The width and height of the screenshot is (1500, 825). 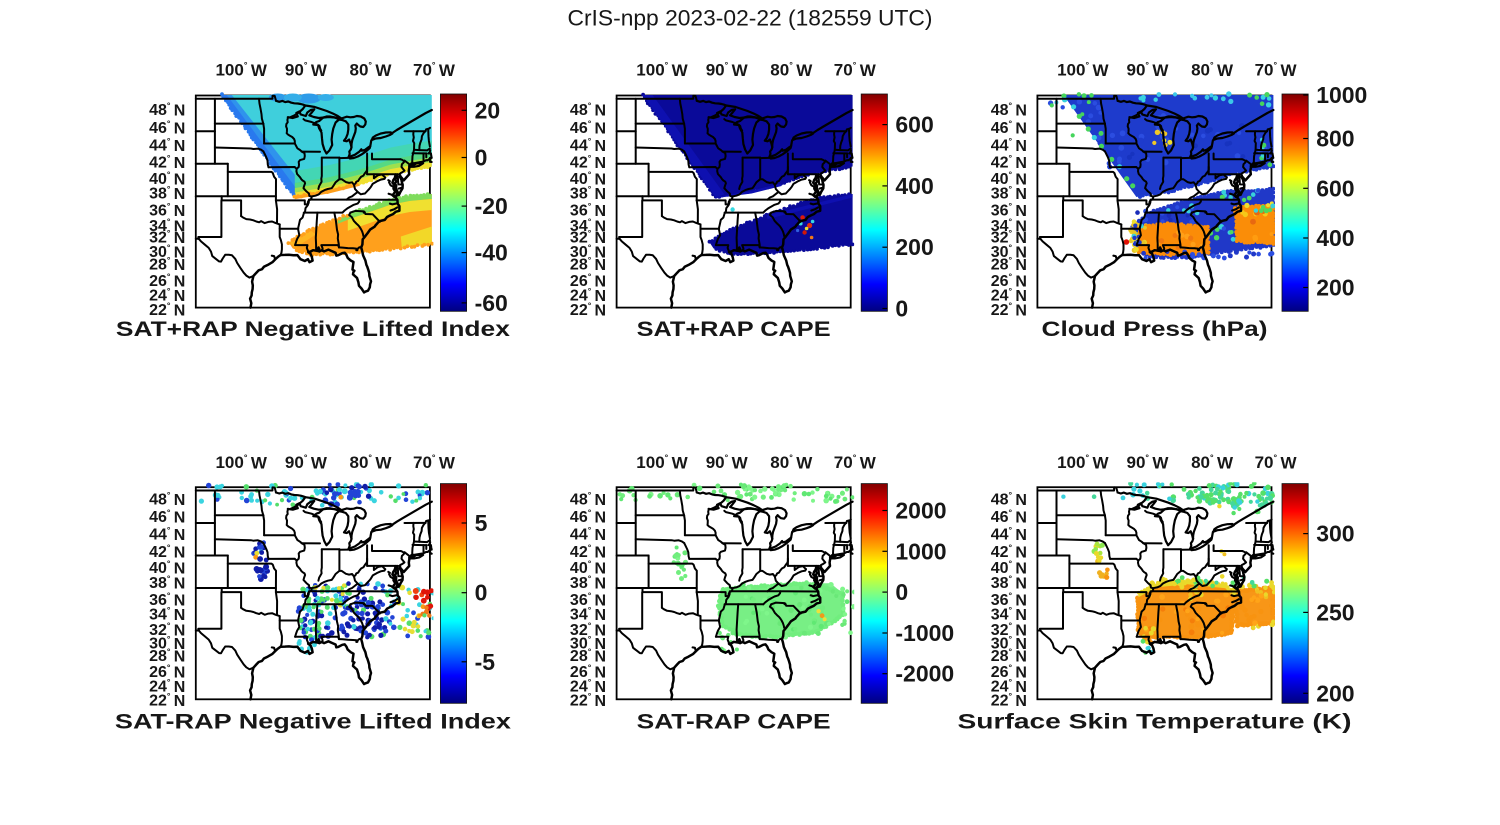 What do you see at coordinates (920, 511) in the screenshot?
I see `svg-text: 2000` at bounding box center [920, 511].